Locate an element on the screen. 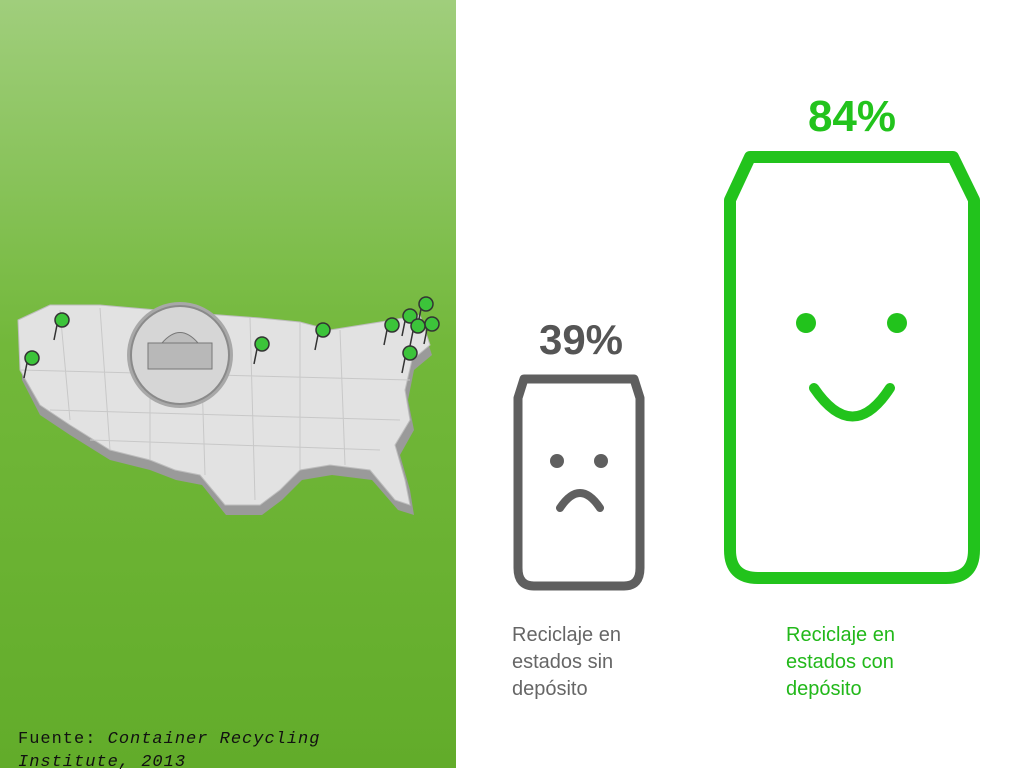 The width and height of the screenshot is (1024, 774). percent-value: 39% is located at coordinates (581, 339).